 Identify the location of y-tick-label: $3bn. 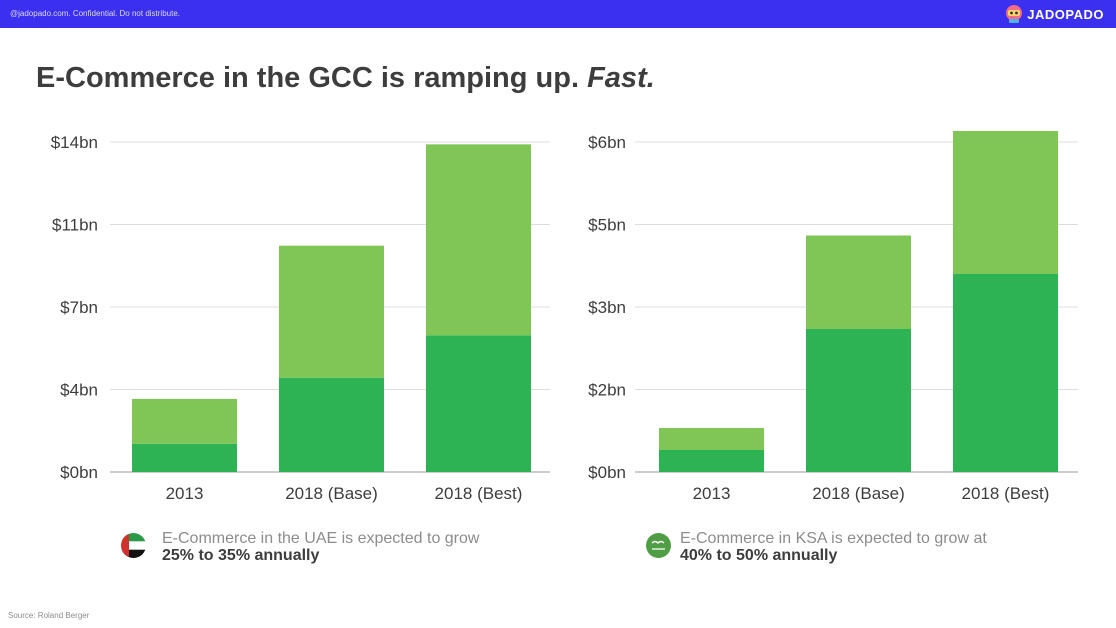
(607, 307).